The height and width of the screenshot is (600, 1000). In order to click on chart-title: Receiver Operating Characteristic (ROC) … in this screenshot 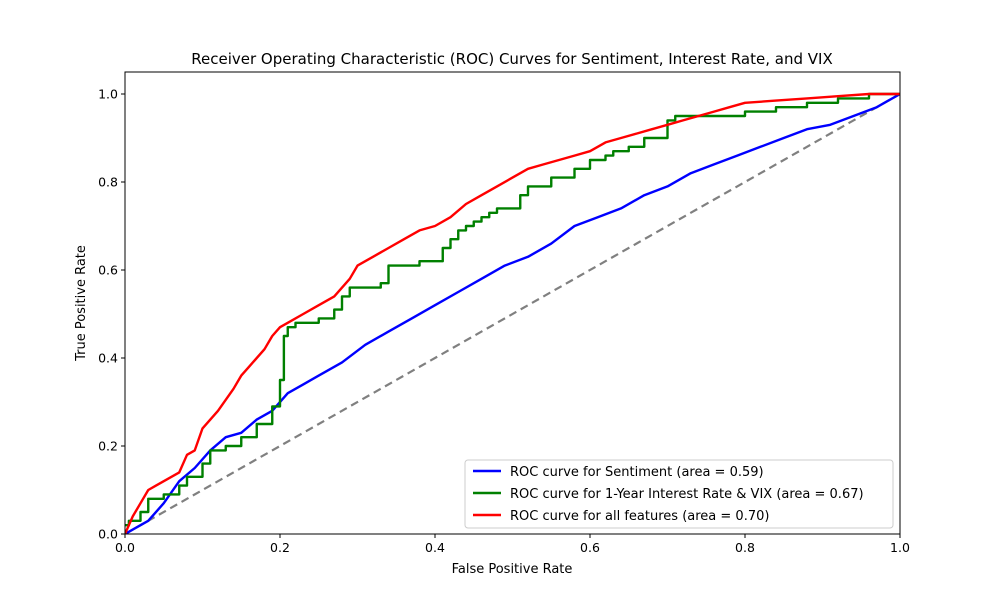, I will do `click(511, 59)`.